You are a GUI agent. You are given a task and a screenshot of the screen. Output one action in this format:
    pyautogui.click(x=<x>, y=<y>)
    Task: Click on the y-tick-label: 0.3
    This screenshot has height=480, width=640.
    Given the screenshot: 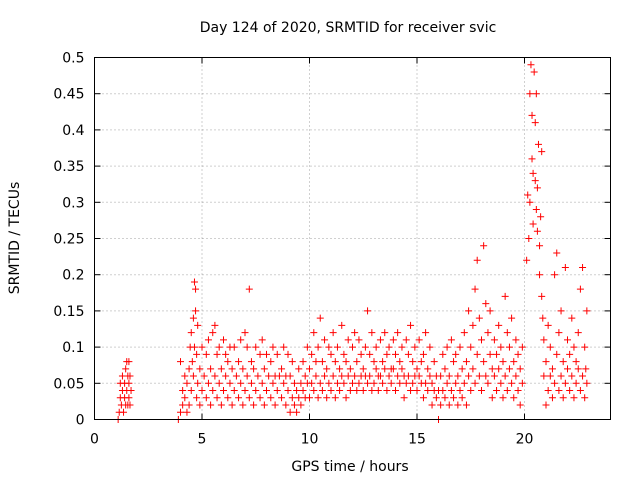 What is the action you would take?
    pyautogui.click(x=73, y=203)
    